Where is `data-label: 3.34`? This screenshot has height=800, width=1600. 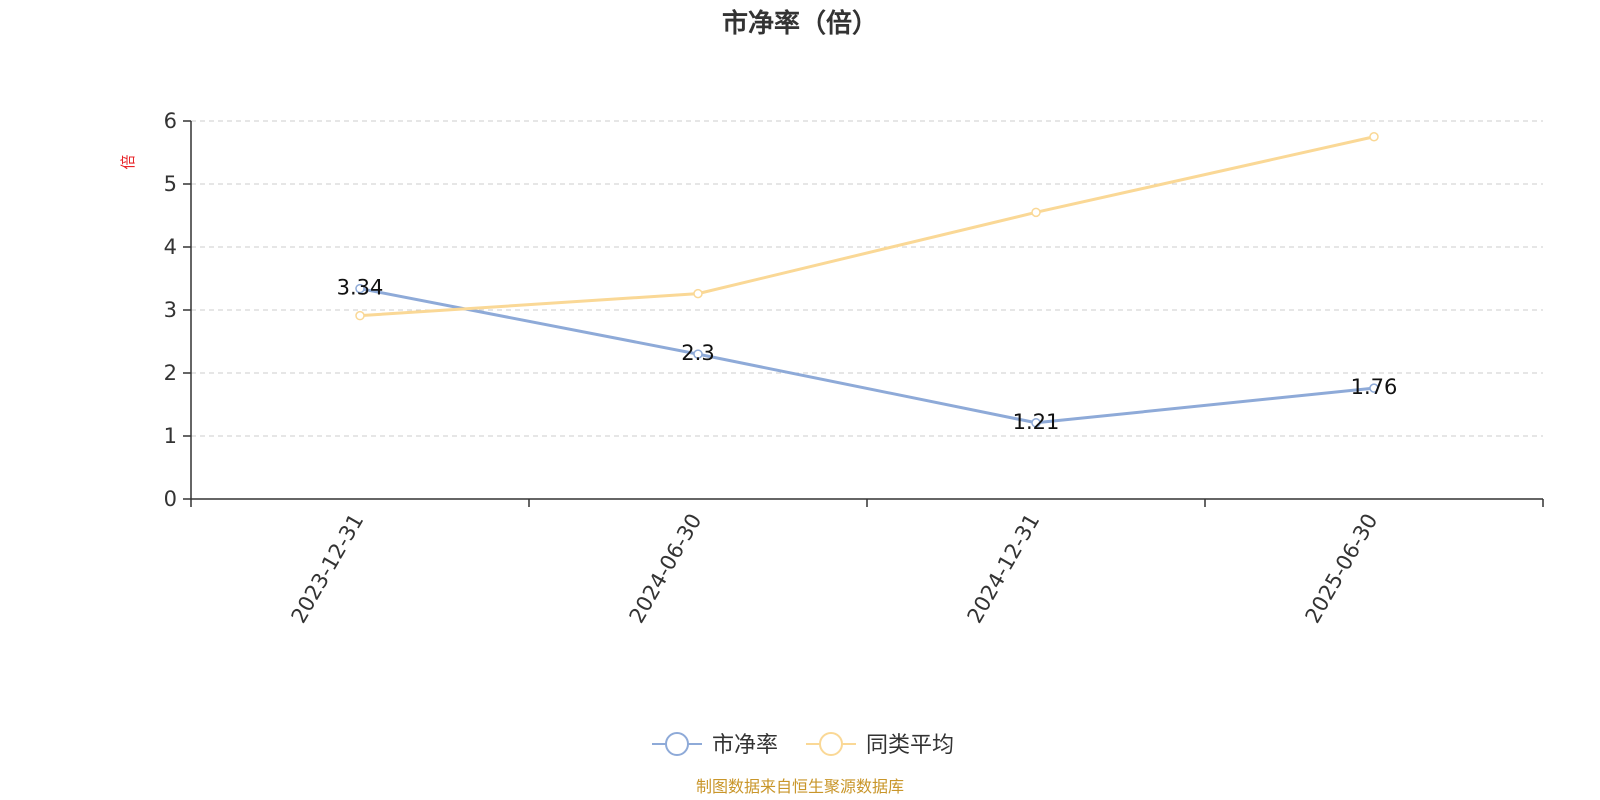
data-label: 3.34 is located at coordinates (360, 288).